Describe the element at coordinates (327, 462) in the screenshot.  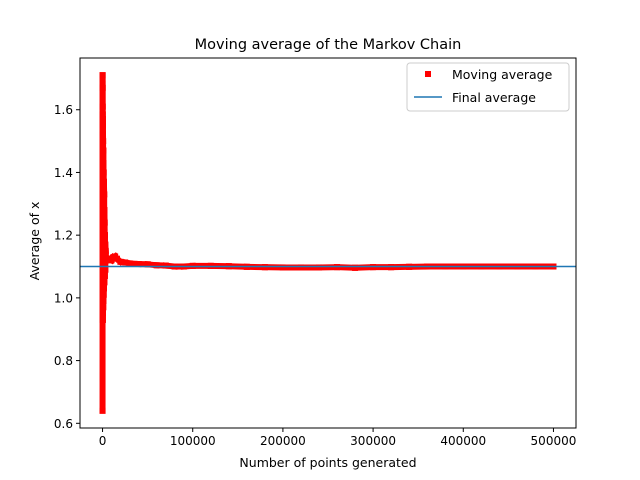
I see `x-axis-label: Number of points generated` at that location.